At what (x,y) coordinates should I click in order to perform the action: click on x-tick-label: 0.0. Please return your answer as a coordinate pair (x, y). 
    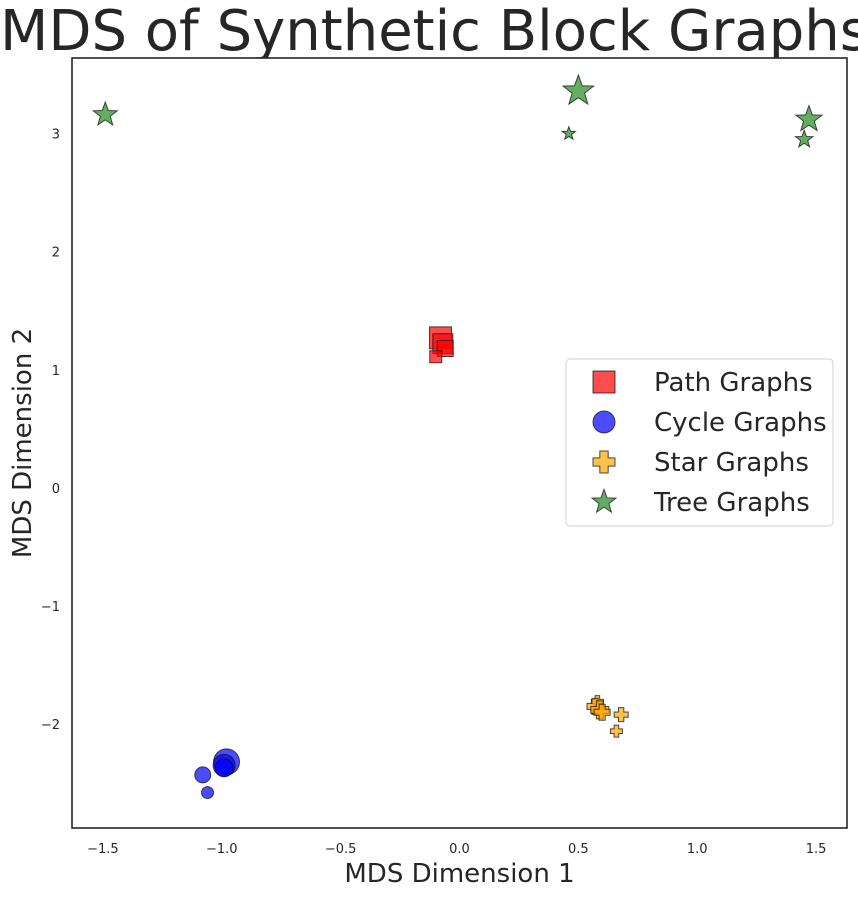
    Looking at the image, I should click on (459, 849).